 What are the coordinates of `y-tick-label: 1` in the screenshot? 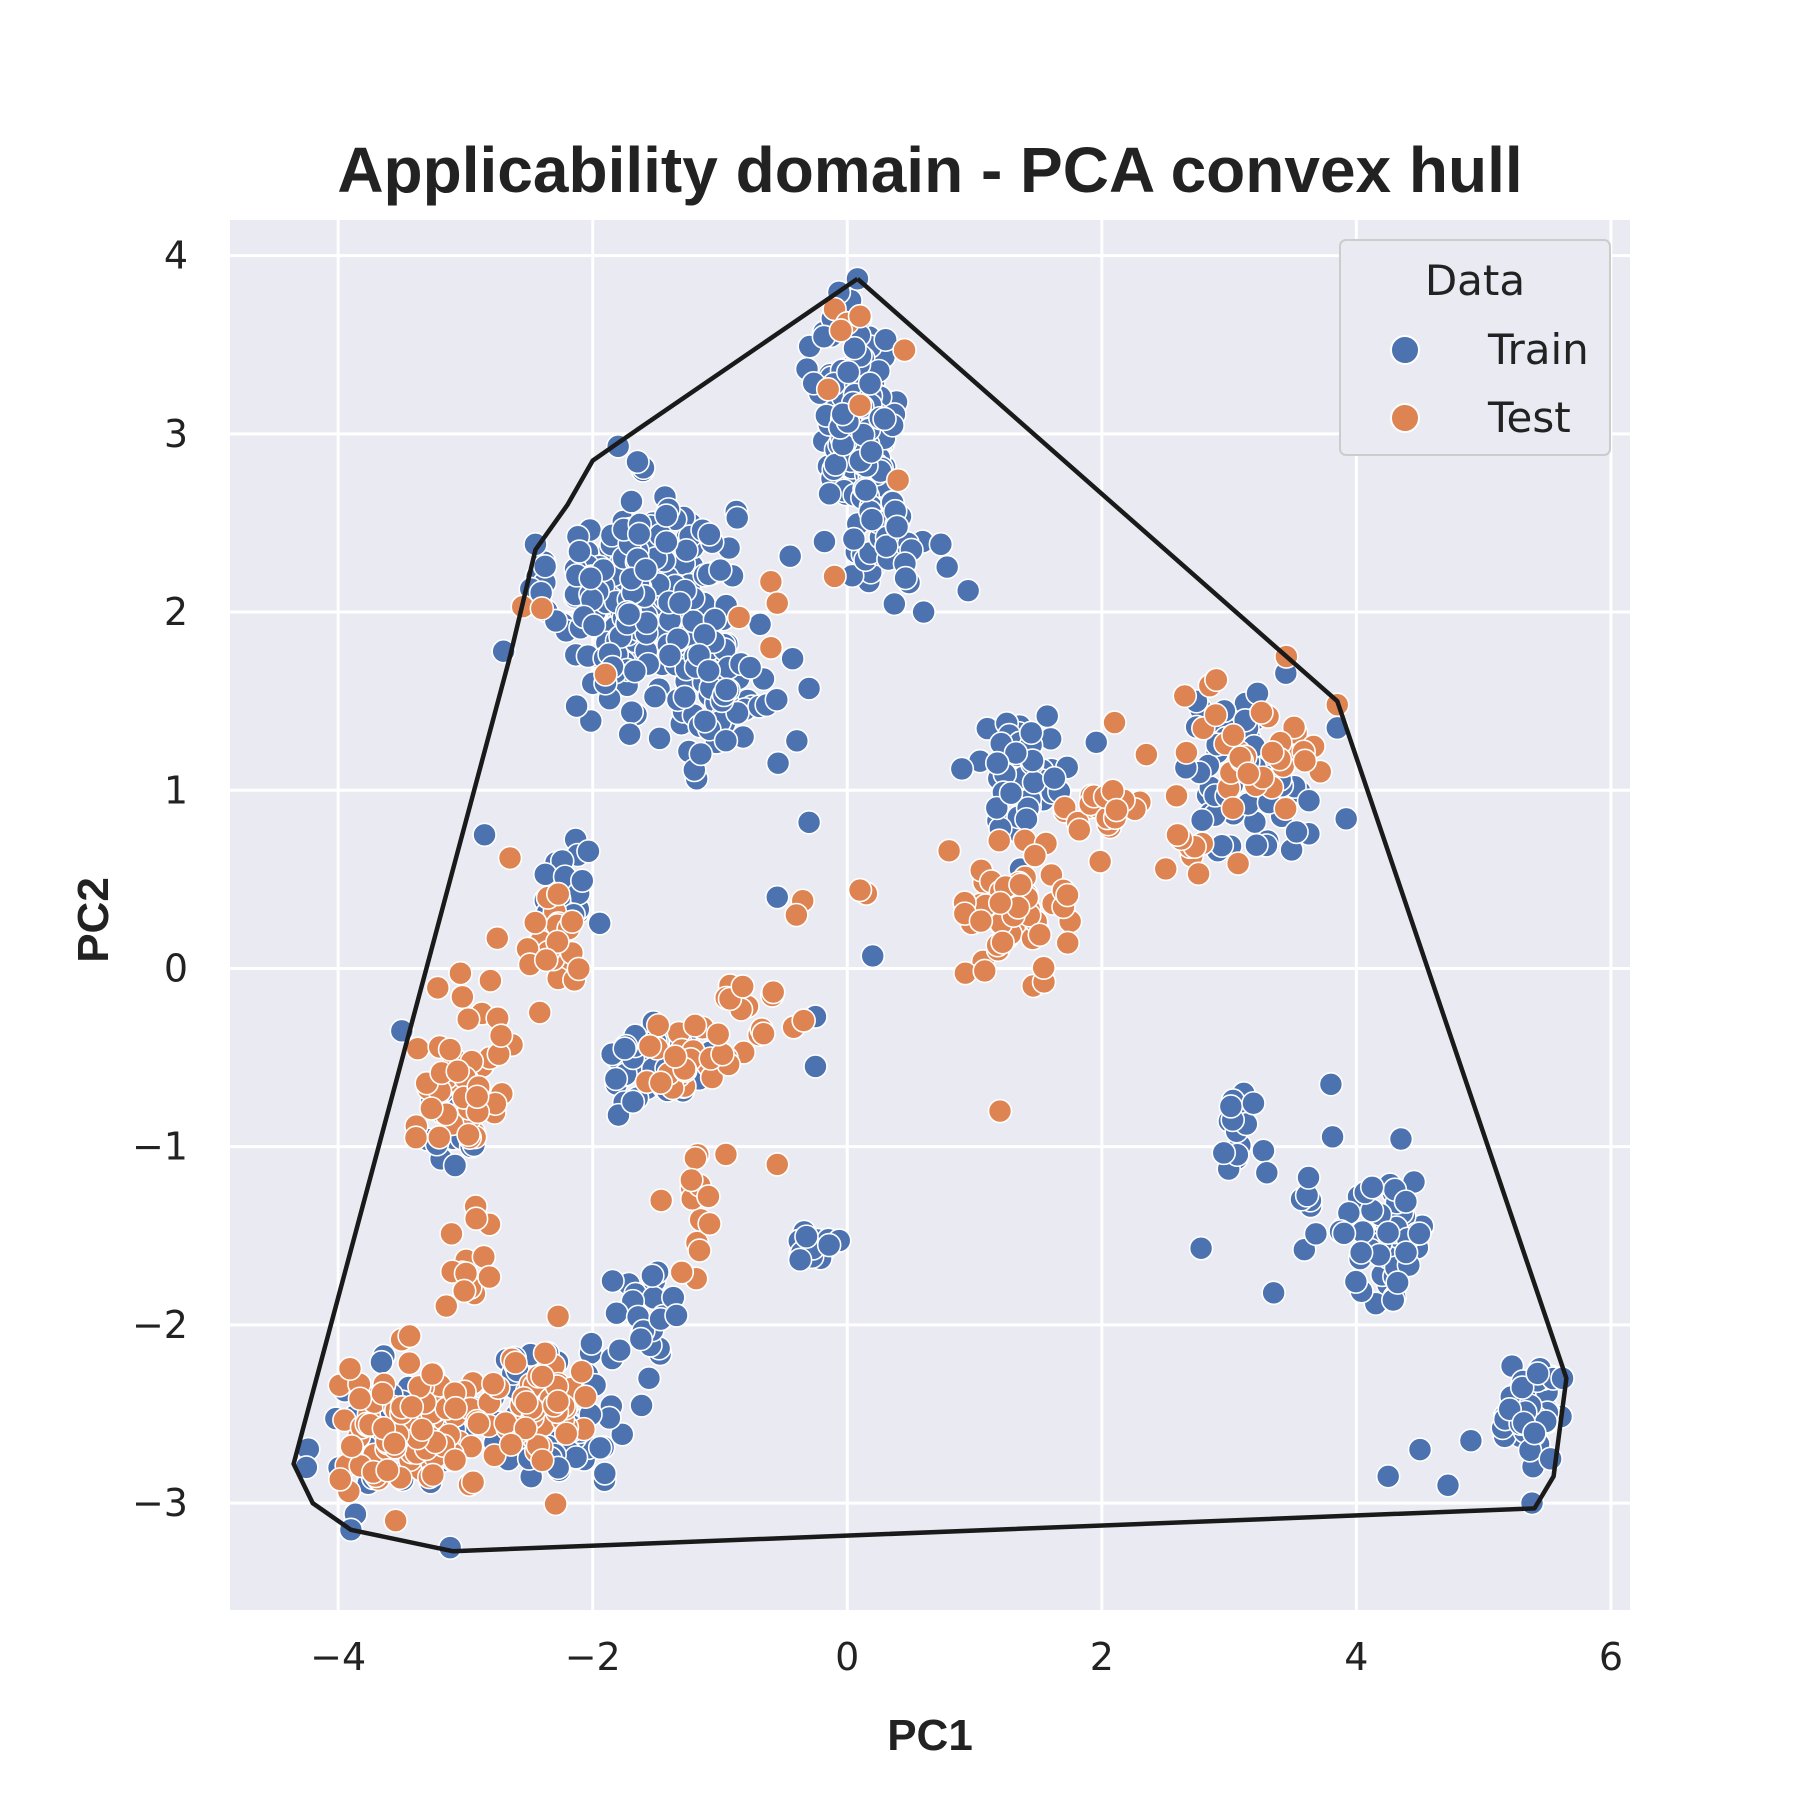 It's located at (176, 790).